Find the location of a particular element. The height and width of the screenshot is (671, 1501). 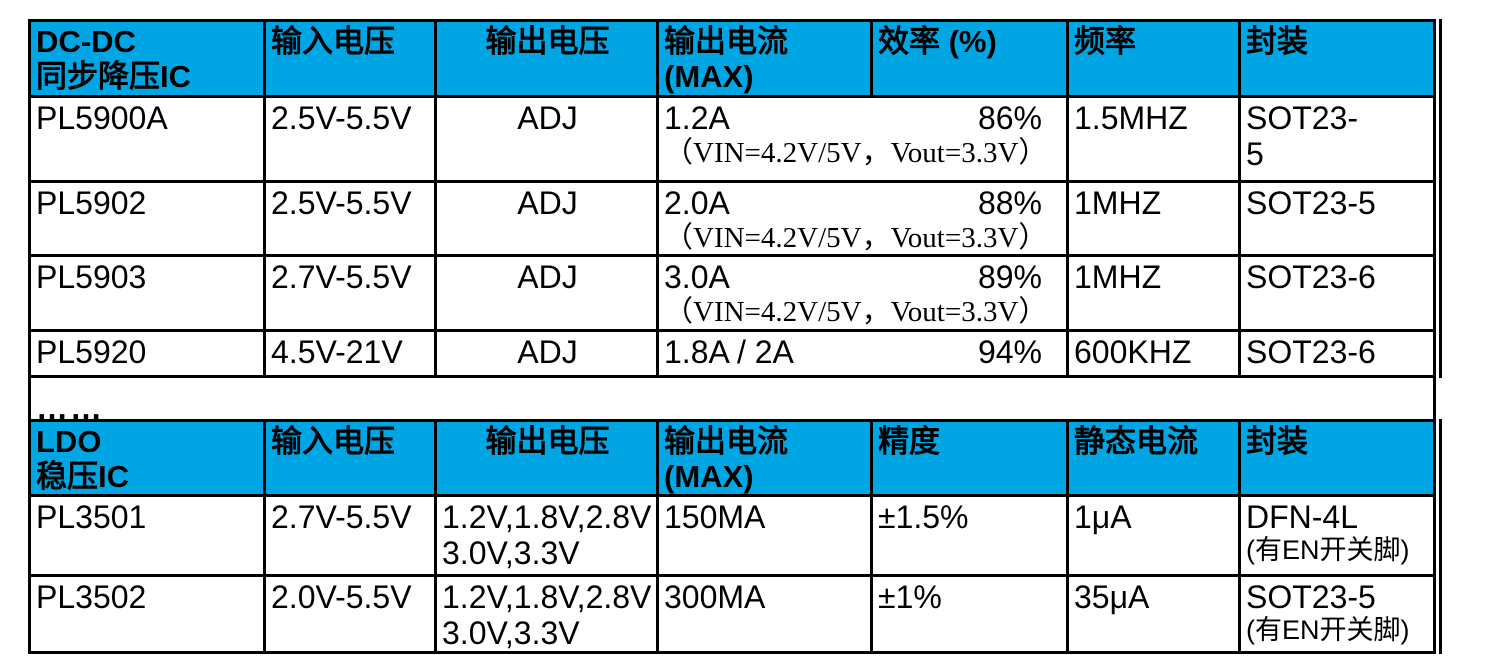

header-frequency: 频率 is located at coordinates (1155, 60).